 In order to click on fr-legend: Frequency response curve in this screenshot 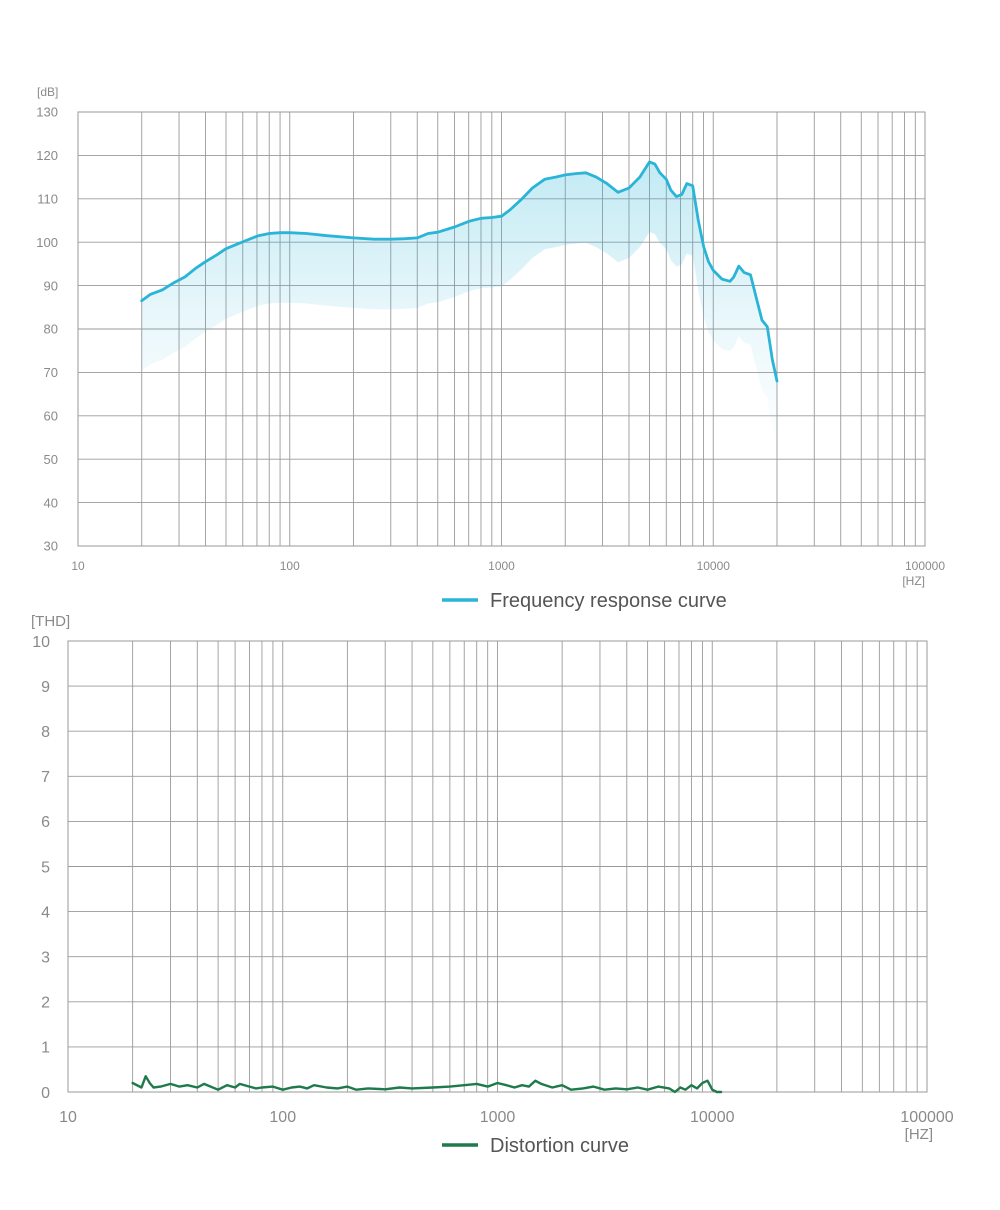, I will do `click(584, 601)`.